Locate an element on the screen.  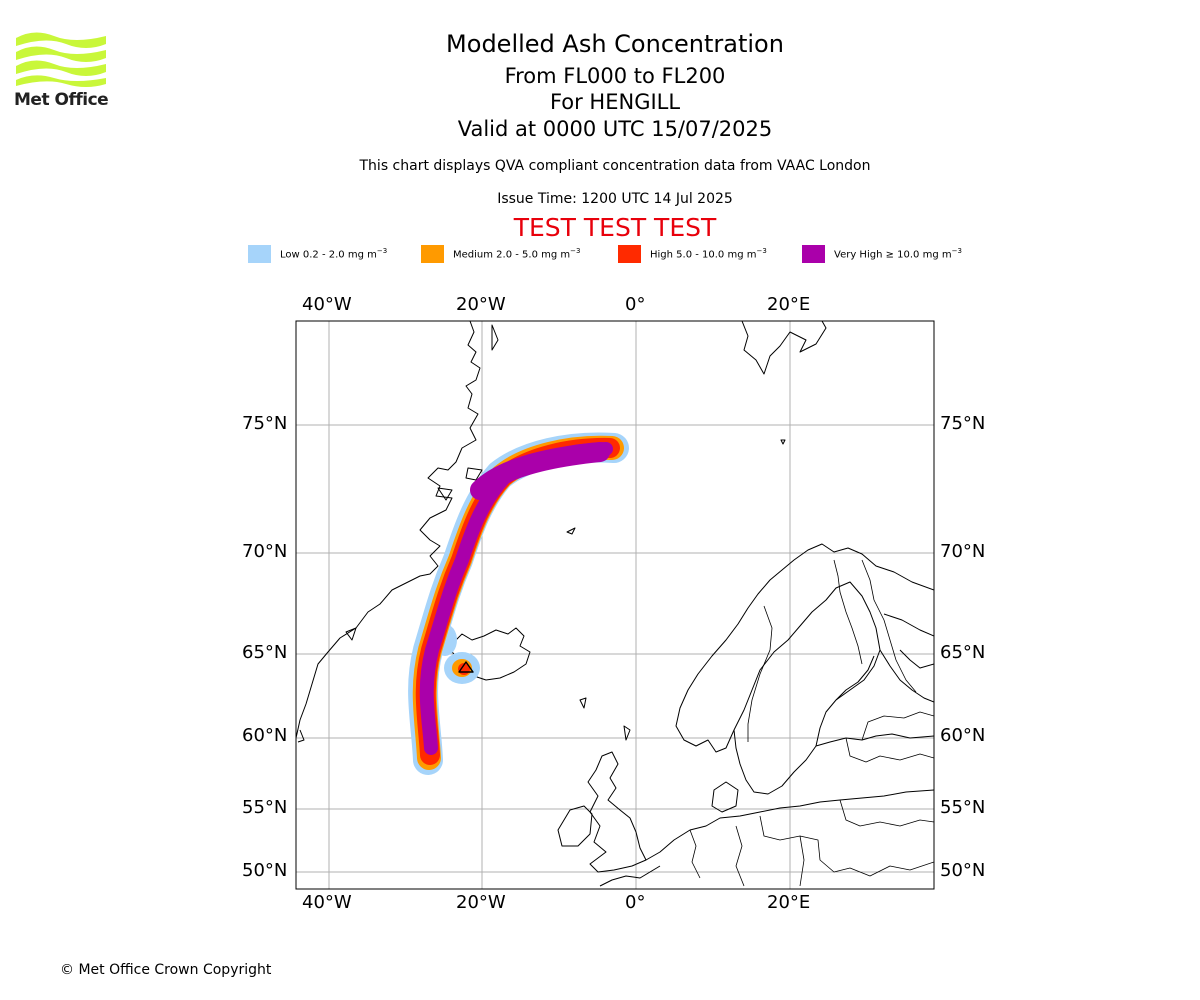
ash-plume-very-high is located at coordinates (516, 598).